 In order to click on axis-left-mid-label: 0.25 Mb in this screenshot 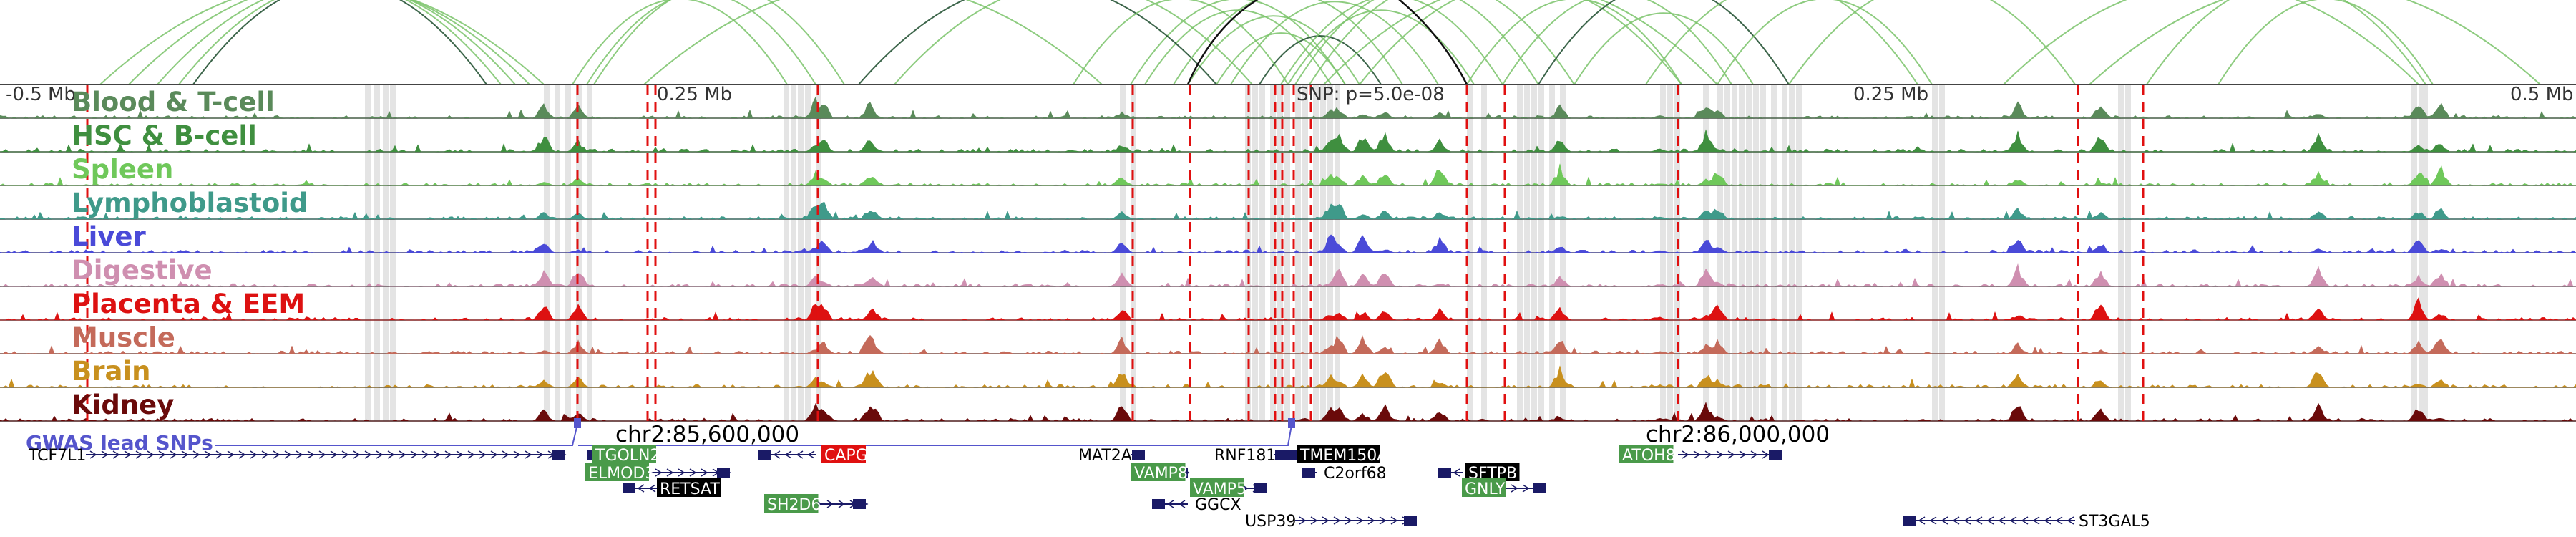, I will do `click(694, 94)`.